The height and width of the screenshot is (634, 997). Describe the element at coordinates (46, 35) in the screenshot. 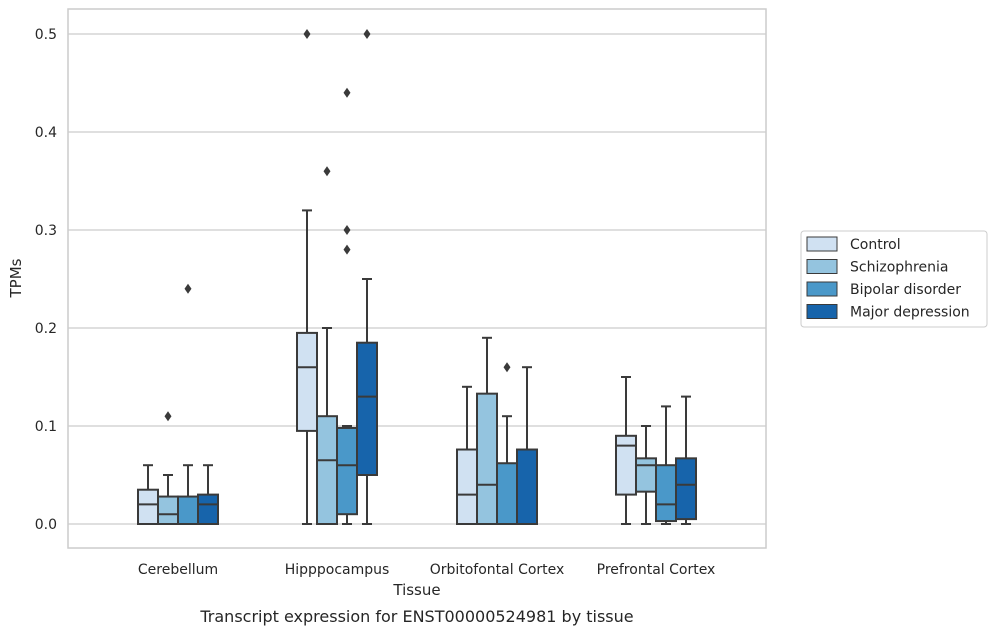

I see `y-tick-label: 0.5` at that location.